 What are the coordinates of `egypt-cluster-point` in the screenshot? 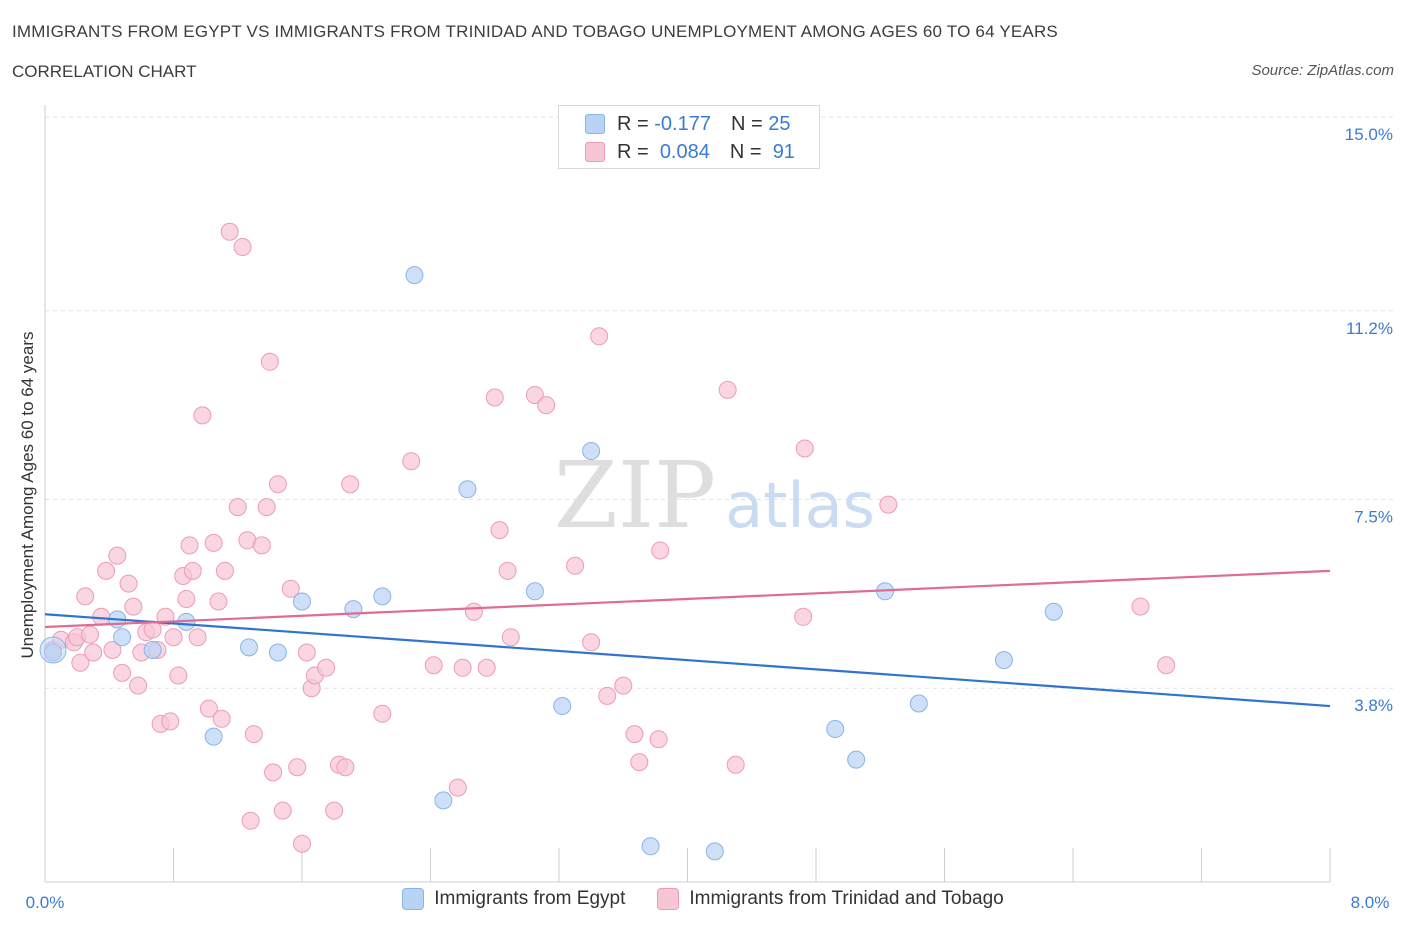 It's located at (53, 650).